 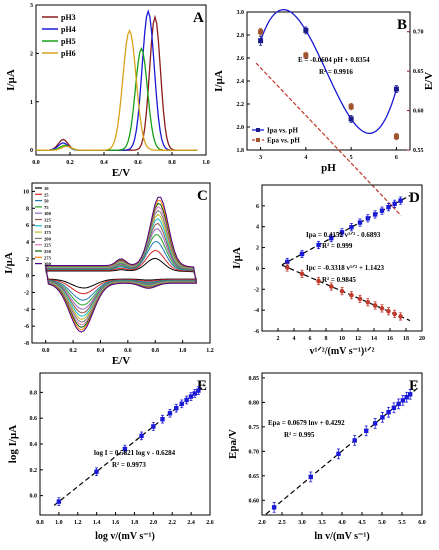 I want to click on curve-pH6, so click(x=117, y=89).